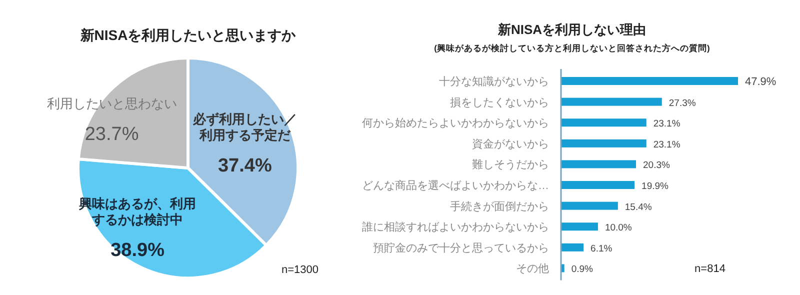 This screenshot has height=295, width=800. Describe the element at coordinates (244, 127) in the screenshot. I see `slice-label: 必ず利用したい／利用する予定だ` at that location.